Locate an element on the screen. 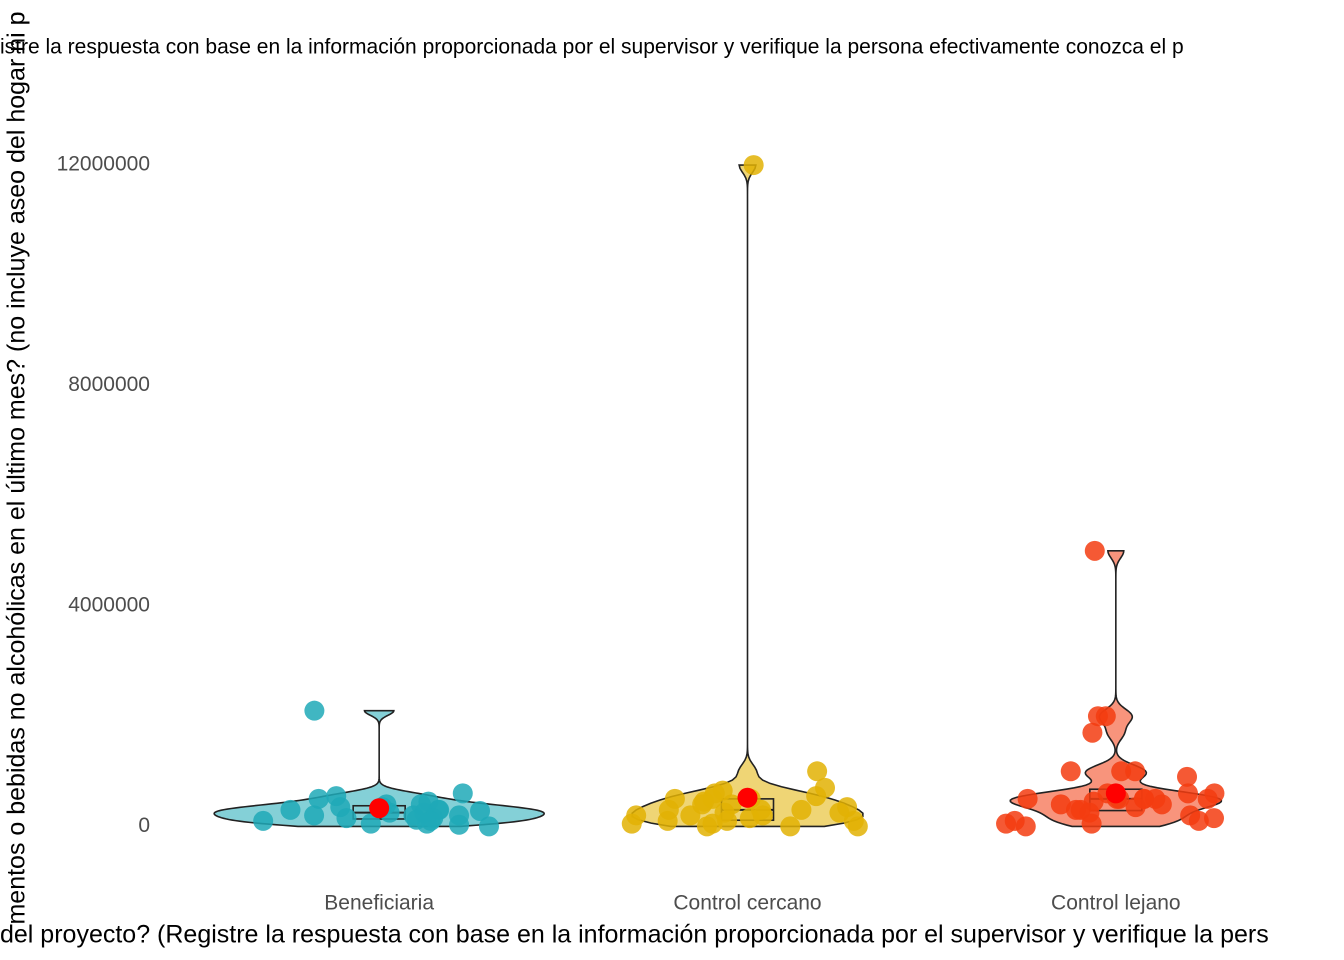 Image resolution: width=1344 pixels, height=960 pixels. x-tick-label: Control cercano is located at coordinates (747, 903).